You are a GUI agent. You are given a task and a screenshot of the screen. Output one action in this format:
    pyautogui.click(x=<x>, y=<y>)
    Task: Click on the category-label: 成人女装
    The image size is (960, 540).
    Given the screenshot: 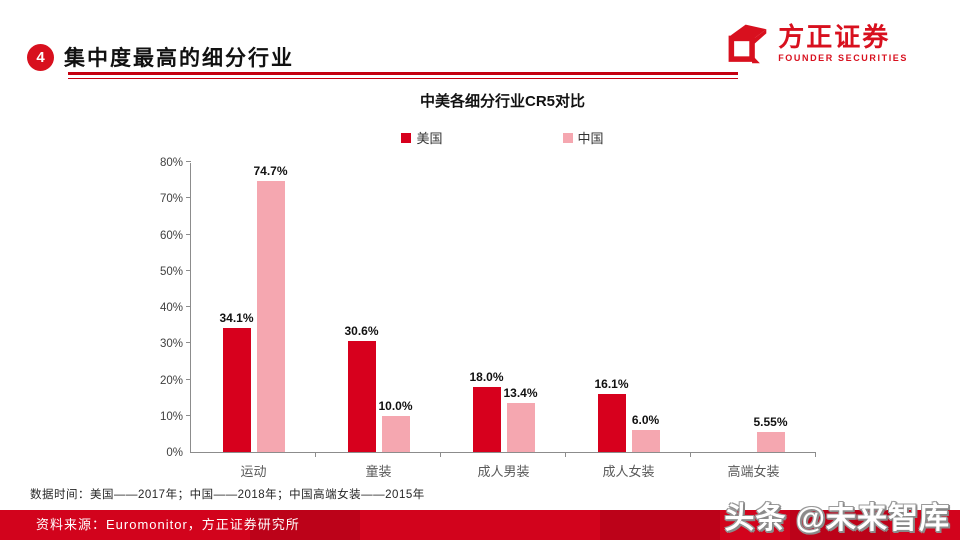 What is the action you would take?
    pyautogui.click(x=628, y=471)
    